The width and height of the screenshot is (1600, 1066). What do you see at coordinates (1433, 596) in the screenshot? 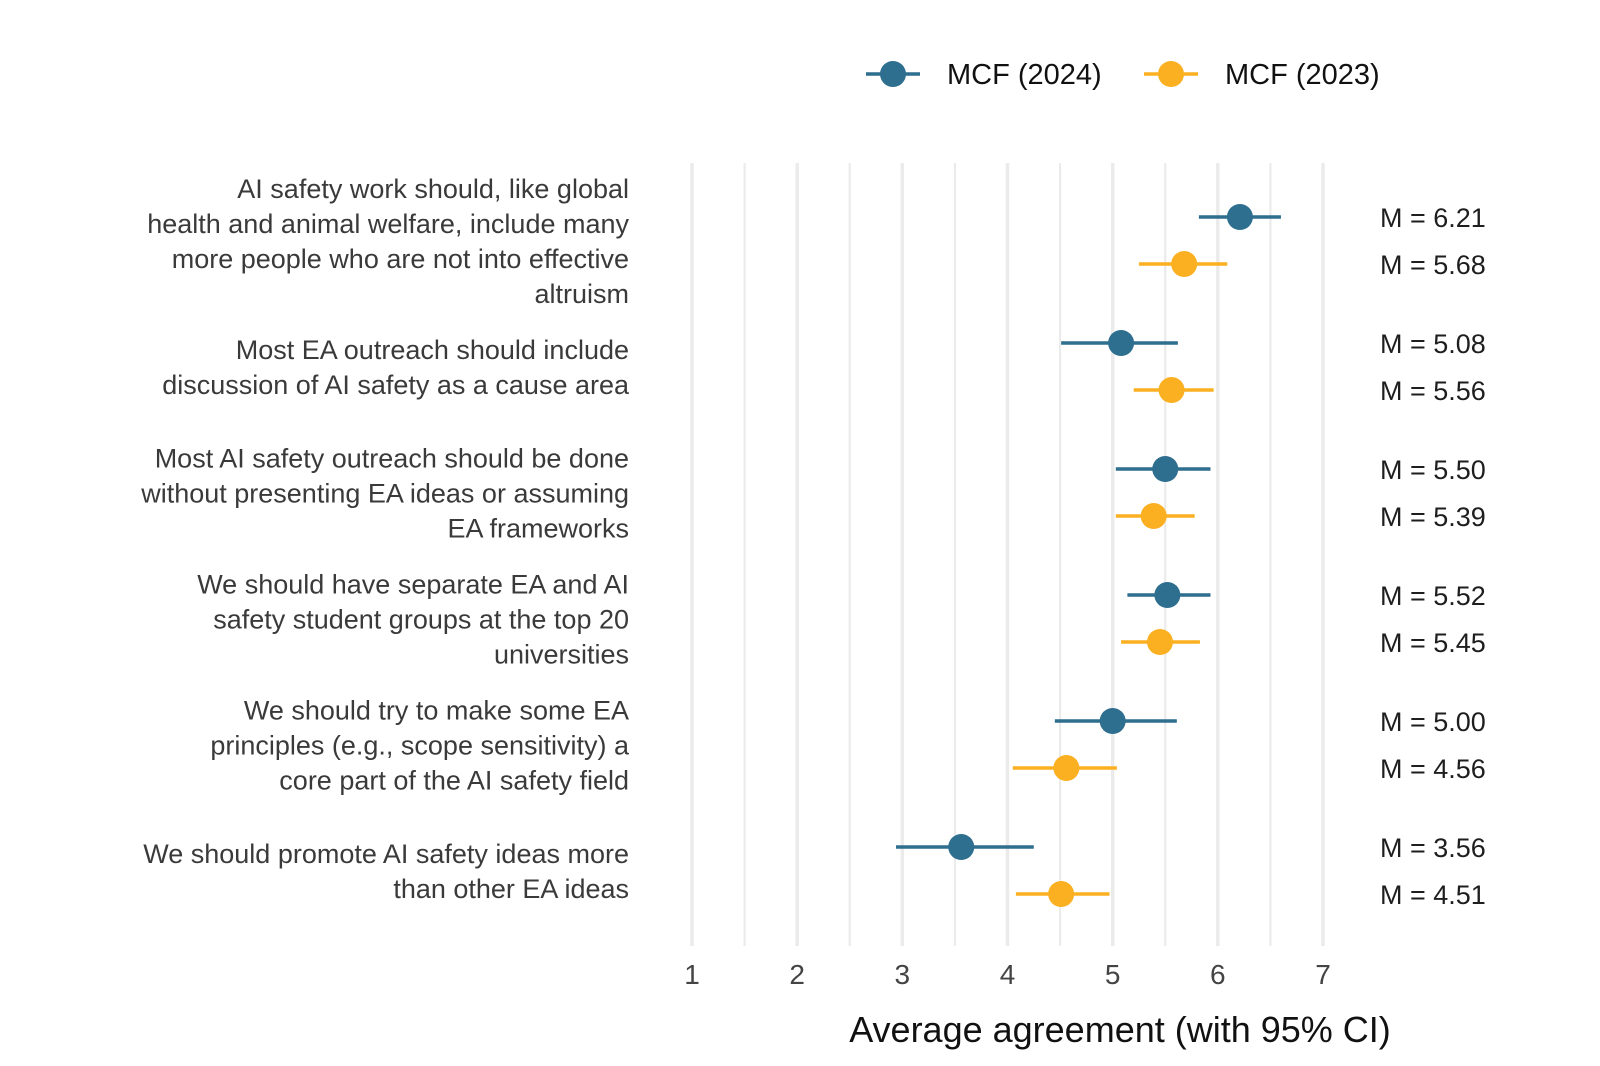
I see `mean-label-2024: M = 5.52` at bounding box center [1433, 596].